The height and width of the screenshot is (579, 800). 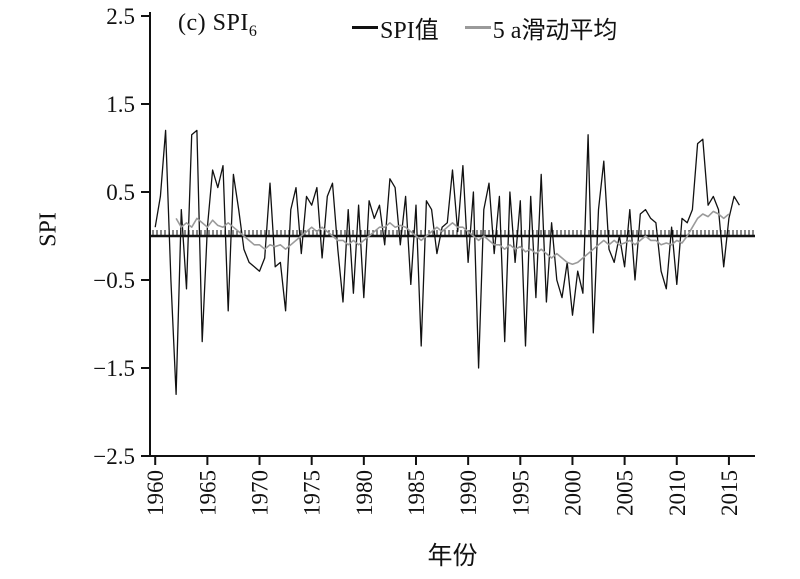 I want to click on y-tick-label: −1.5, so click(x=114, y=368).